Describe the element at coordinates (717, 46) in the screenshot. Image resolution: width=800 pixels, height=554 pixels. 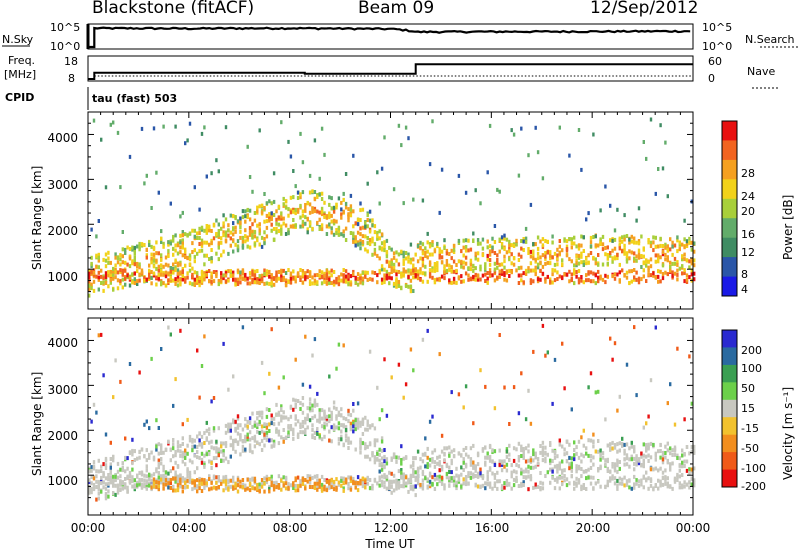
I see `nsearch-tick-bottom: 10^0` at that location.